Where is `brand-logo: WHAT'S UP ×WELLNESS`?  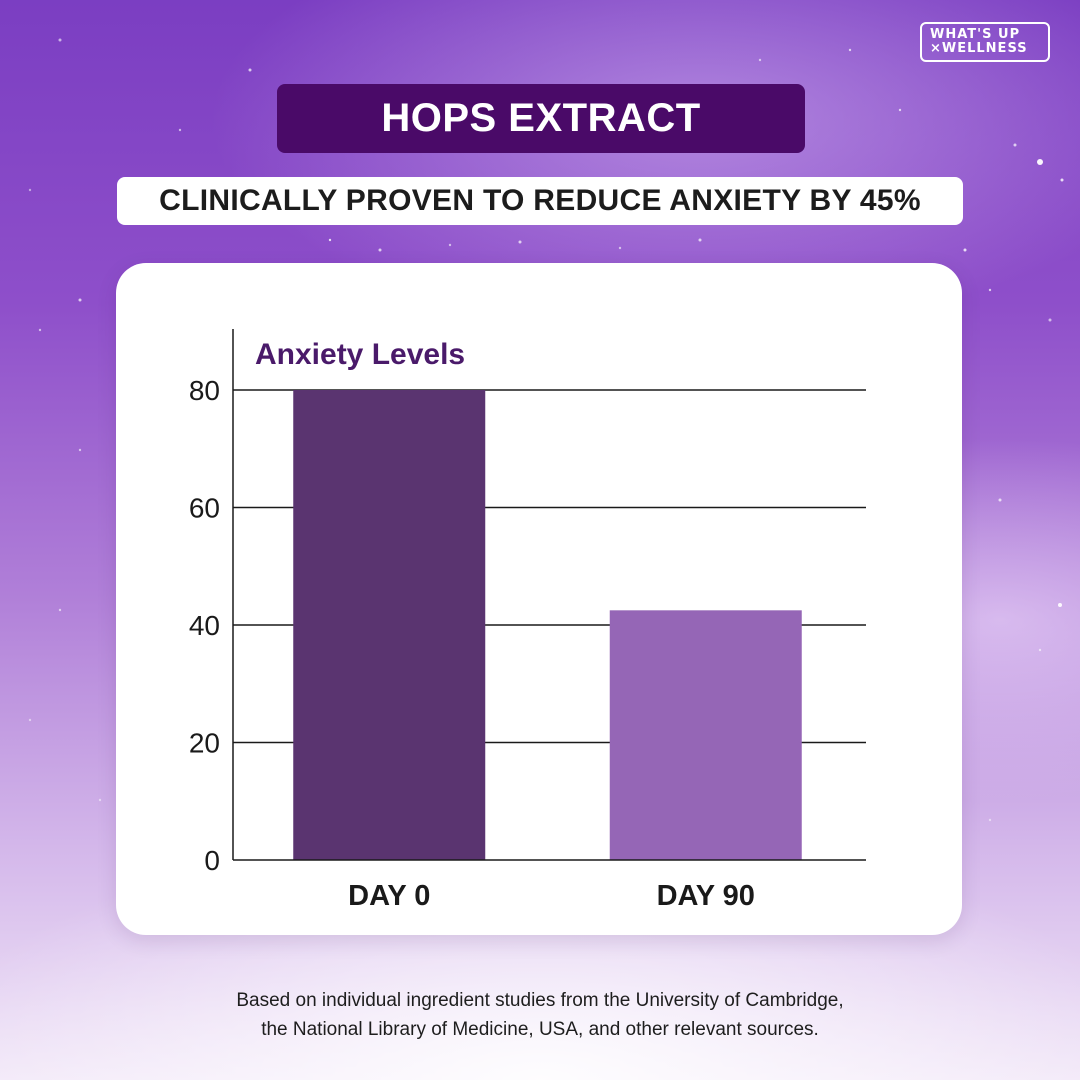 brand-logo: WHAT'S UP ×WELLNESS is located at coordinates (985, 42).